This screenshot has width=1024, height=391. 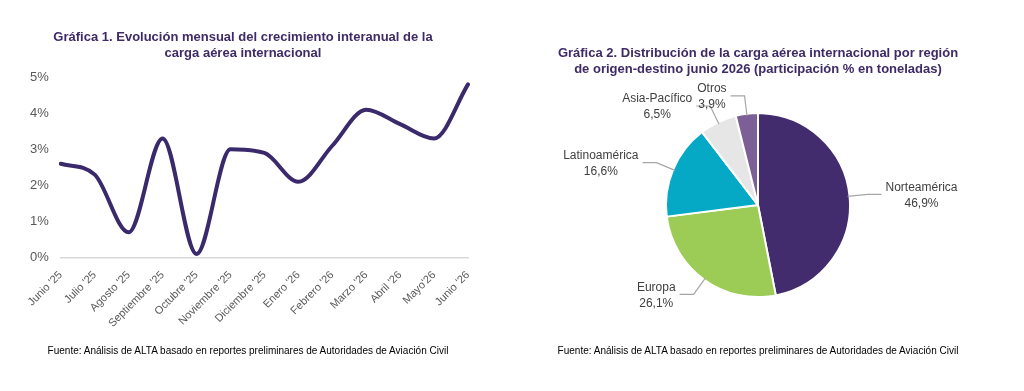 What do you see at coordinates (243, 44) in the screenshot?
I see `chart-title: Gráfica 1. Evolución mensual del crecimiento interanual de la carga aérea internacional` at bounding box center [243, 44].